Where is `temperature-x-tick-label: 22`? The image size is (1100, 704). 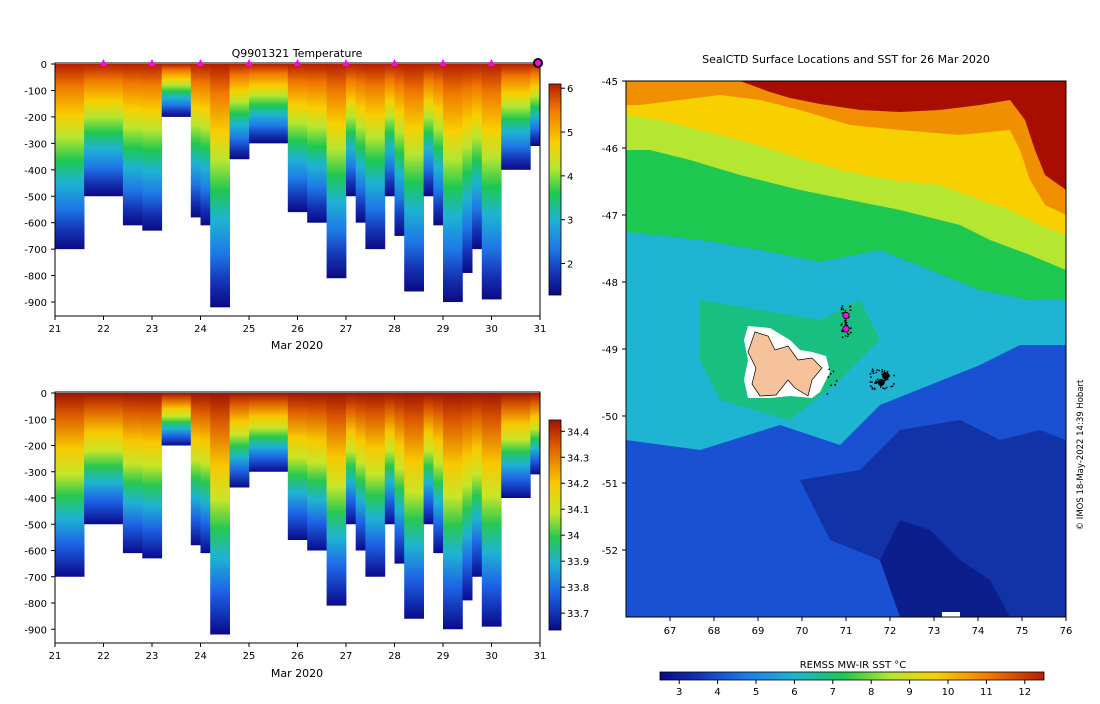 temperature-x-tick-label: 22 is located at coordinates (103, 329).